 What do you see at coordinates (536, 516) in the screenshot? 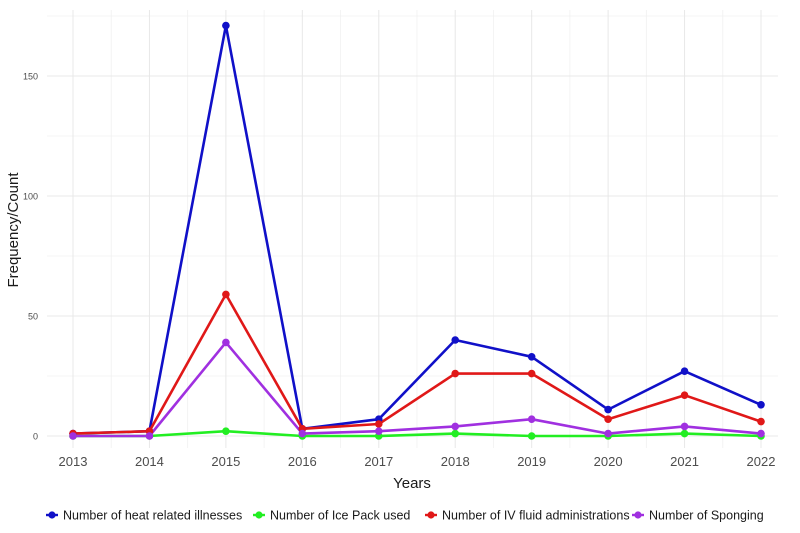
I see `legend-label: Number of IV fluid administrations` at bounding box center [536, 516].